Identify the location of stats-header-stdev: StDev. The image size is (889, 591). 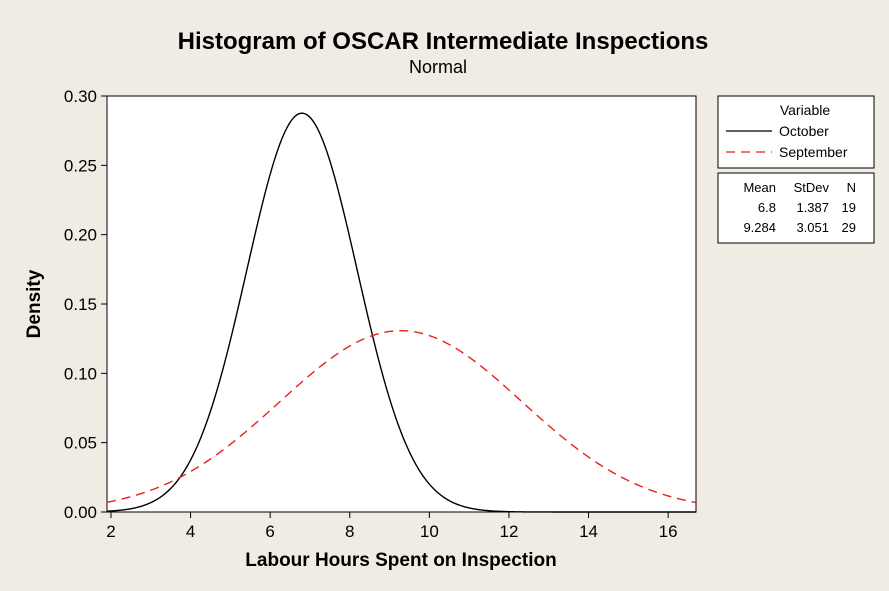
(812, 187).